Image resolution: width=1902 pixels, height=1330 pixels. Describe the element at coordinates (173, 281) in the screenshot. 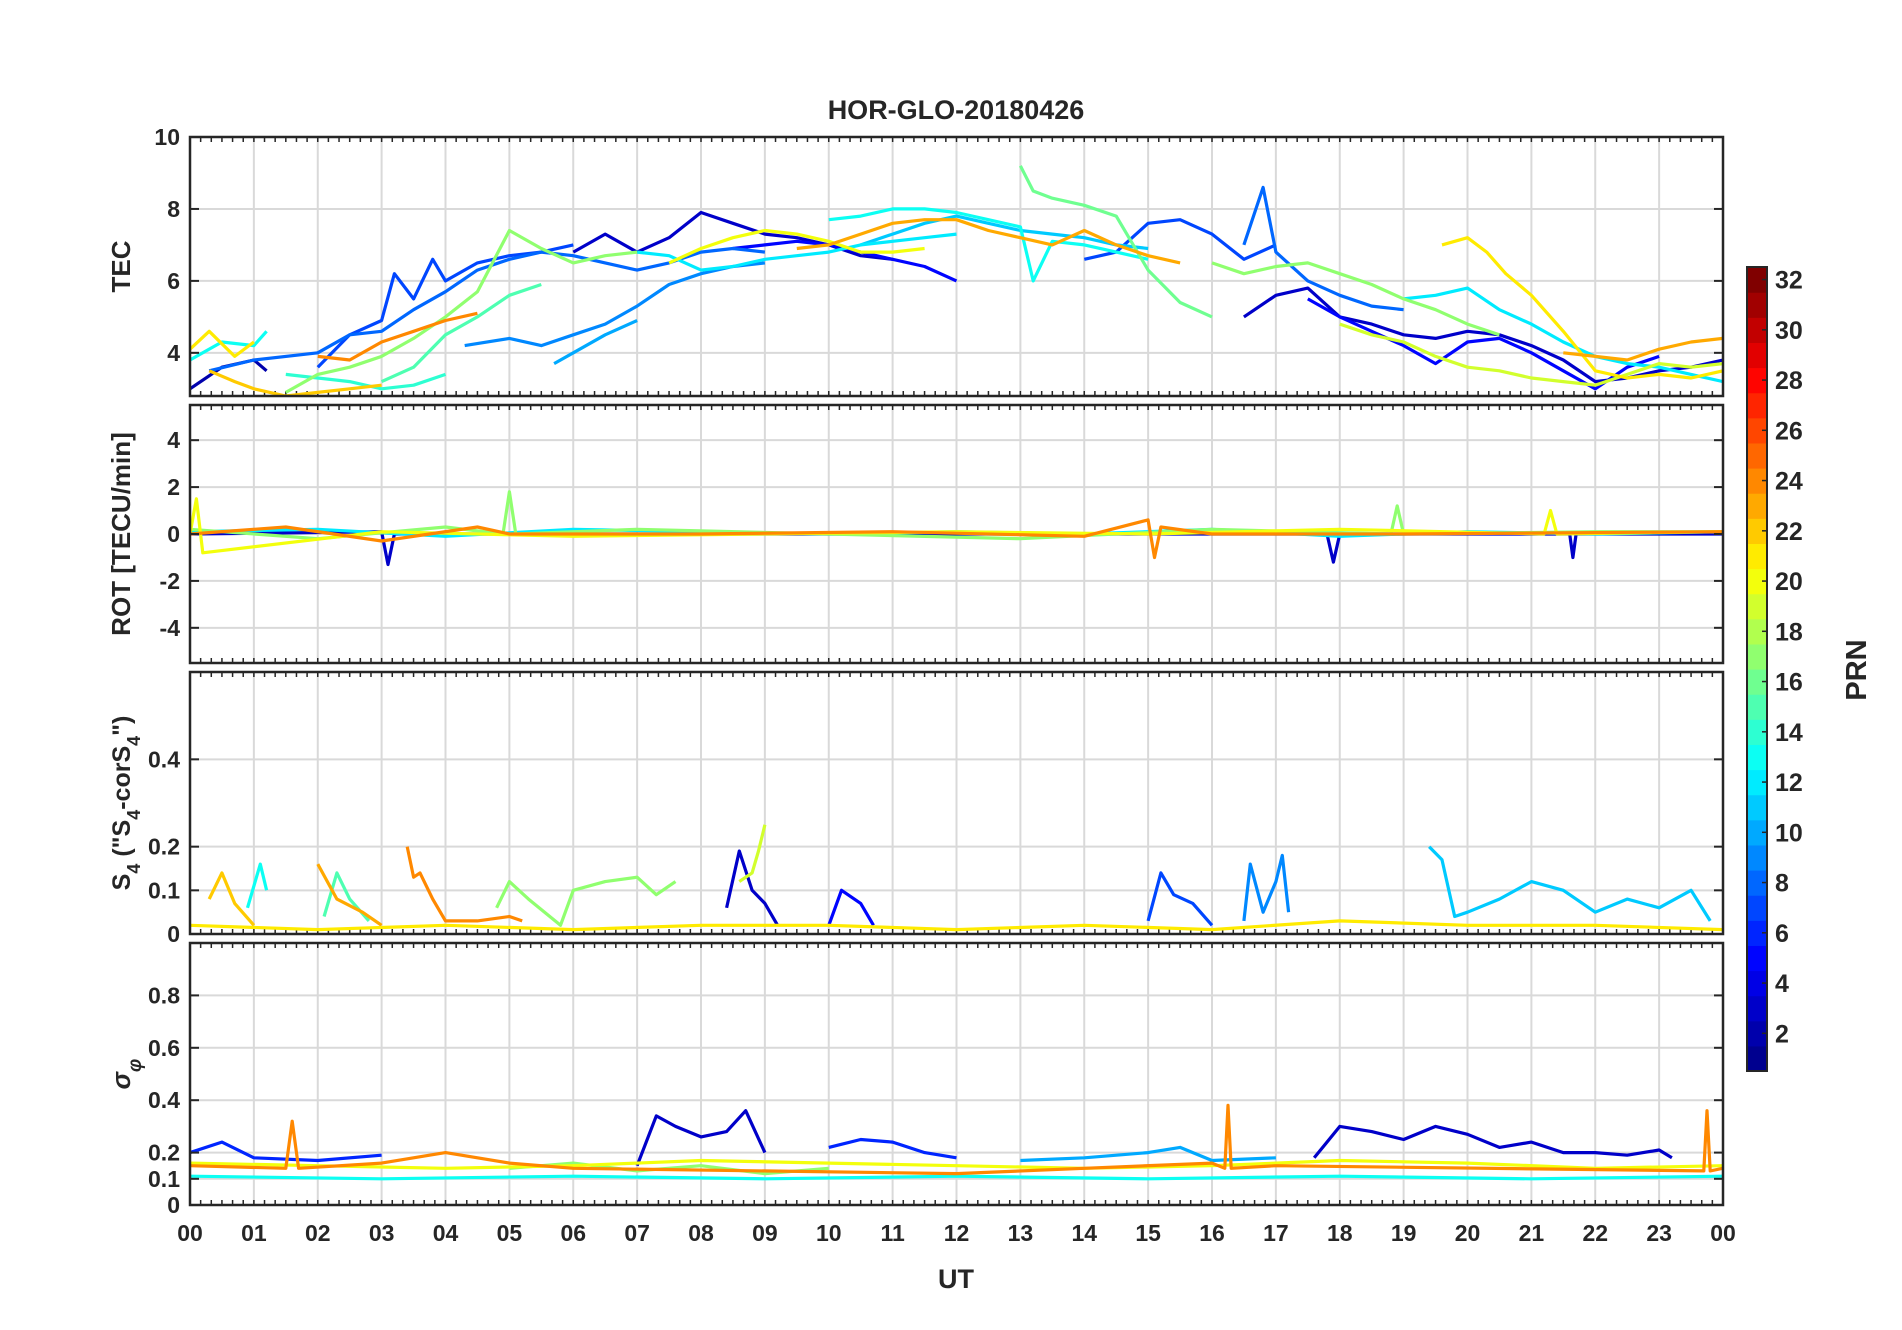

I see `y-tick-label: 6` at that location.